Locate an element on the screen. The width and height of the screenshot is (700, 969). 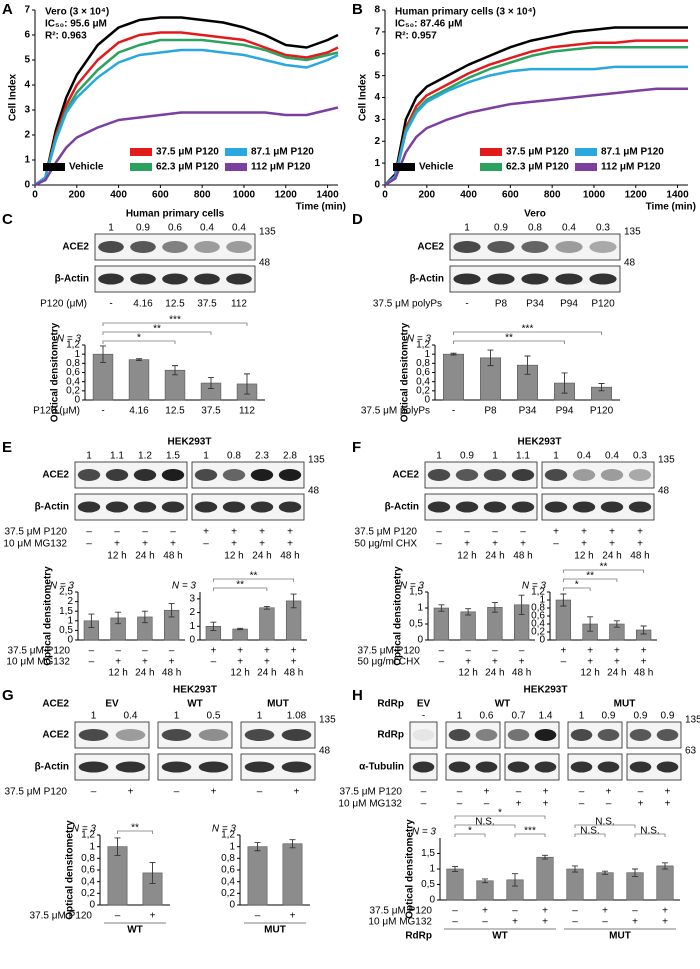
y-tick-label: 0,2 is located at coordinates (73, 390).